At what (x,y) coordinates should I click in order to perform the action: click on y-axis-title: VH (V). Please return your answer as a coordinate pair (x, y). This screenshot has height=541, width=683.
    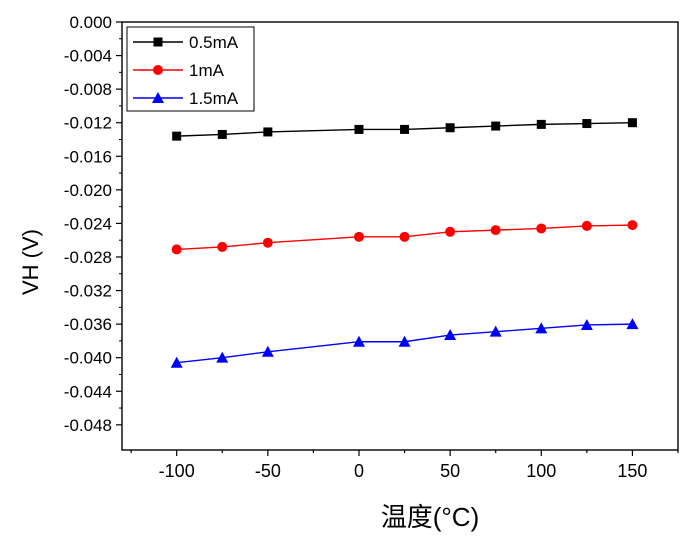
    Looking at the image, I should click on (30, 262).